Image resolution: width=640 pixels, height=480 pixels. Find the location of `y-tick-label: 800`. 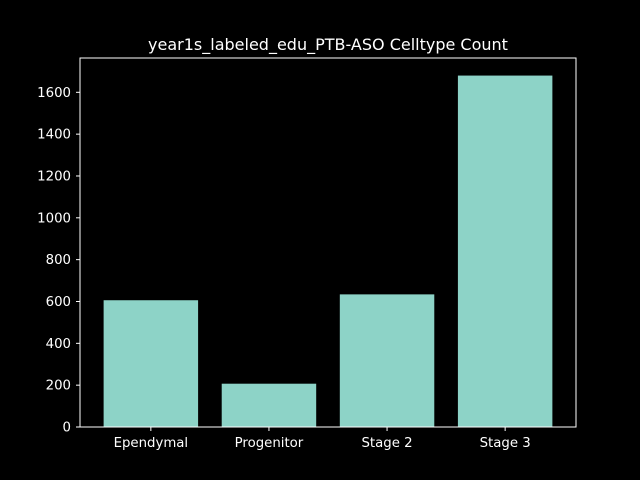

y-tick-label: 800 is located at coordinates (58, 260).